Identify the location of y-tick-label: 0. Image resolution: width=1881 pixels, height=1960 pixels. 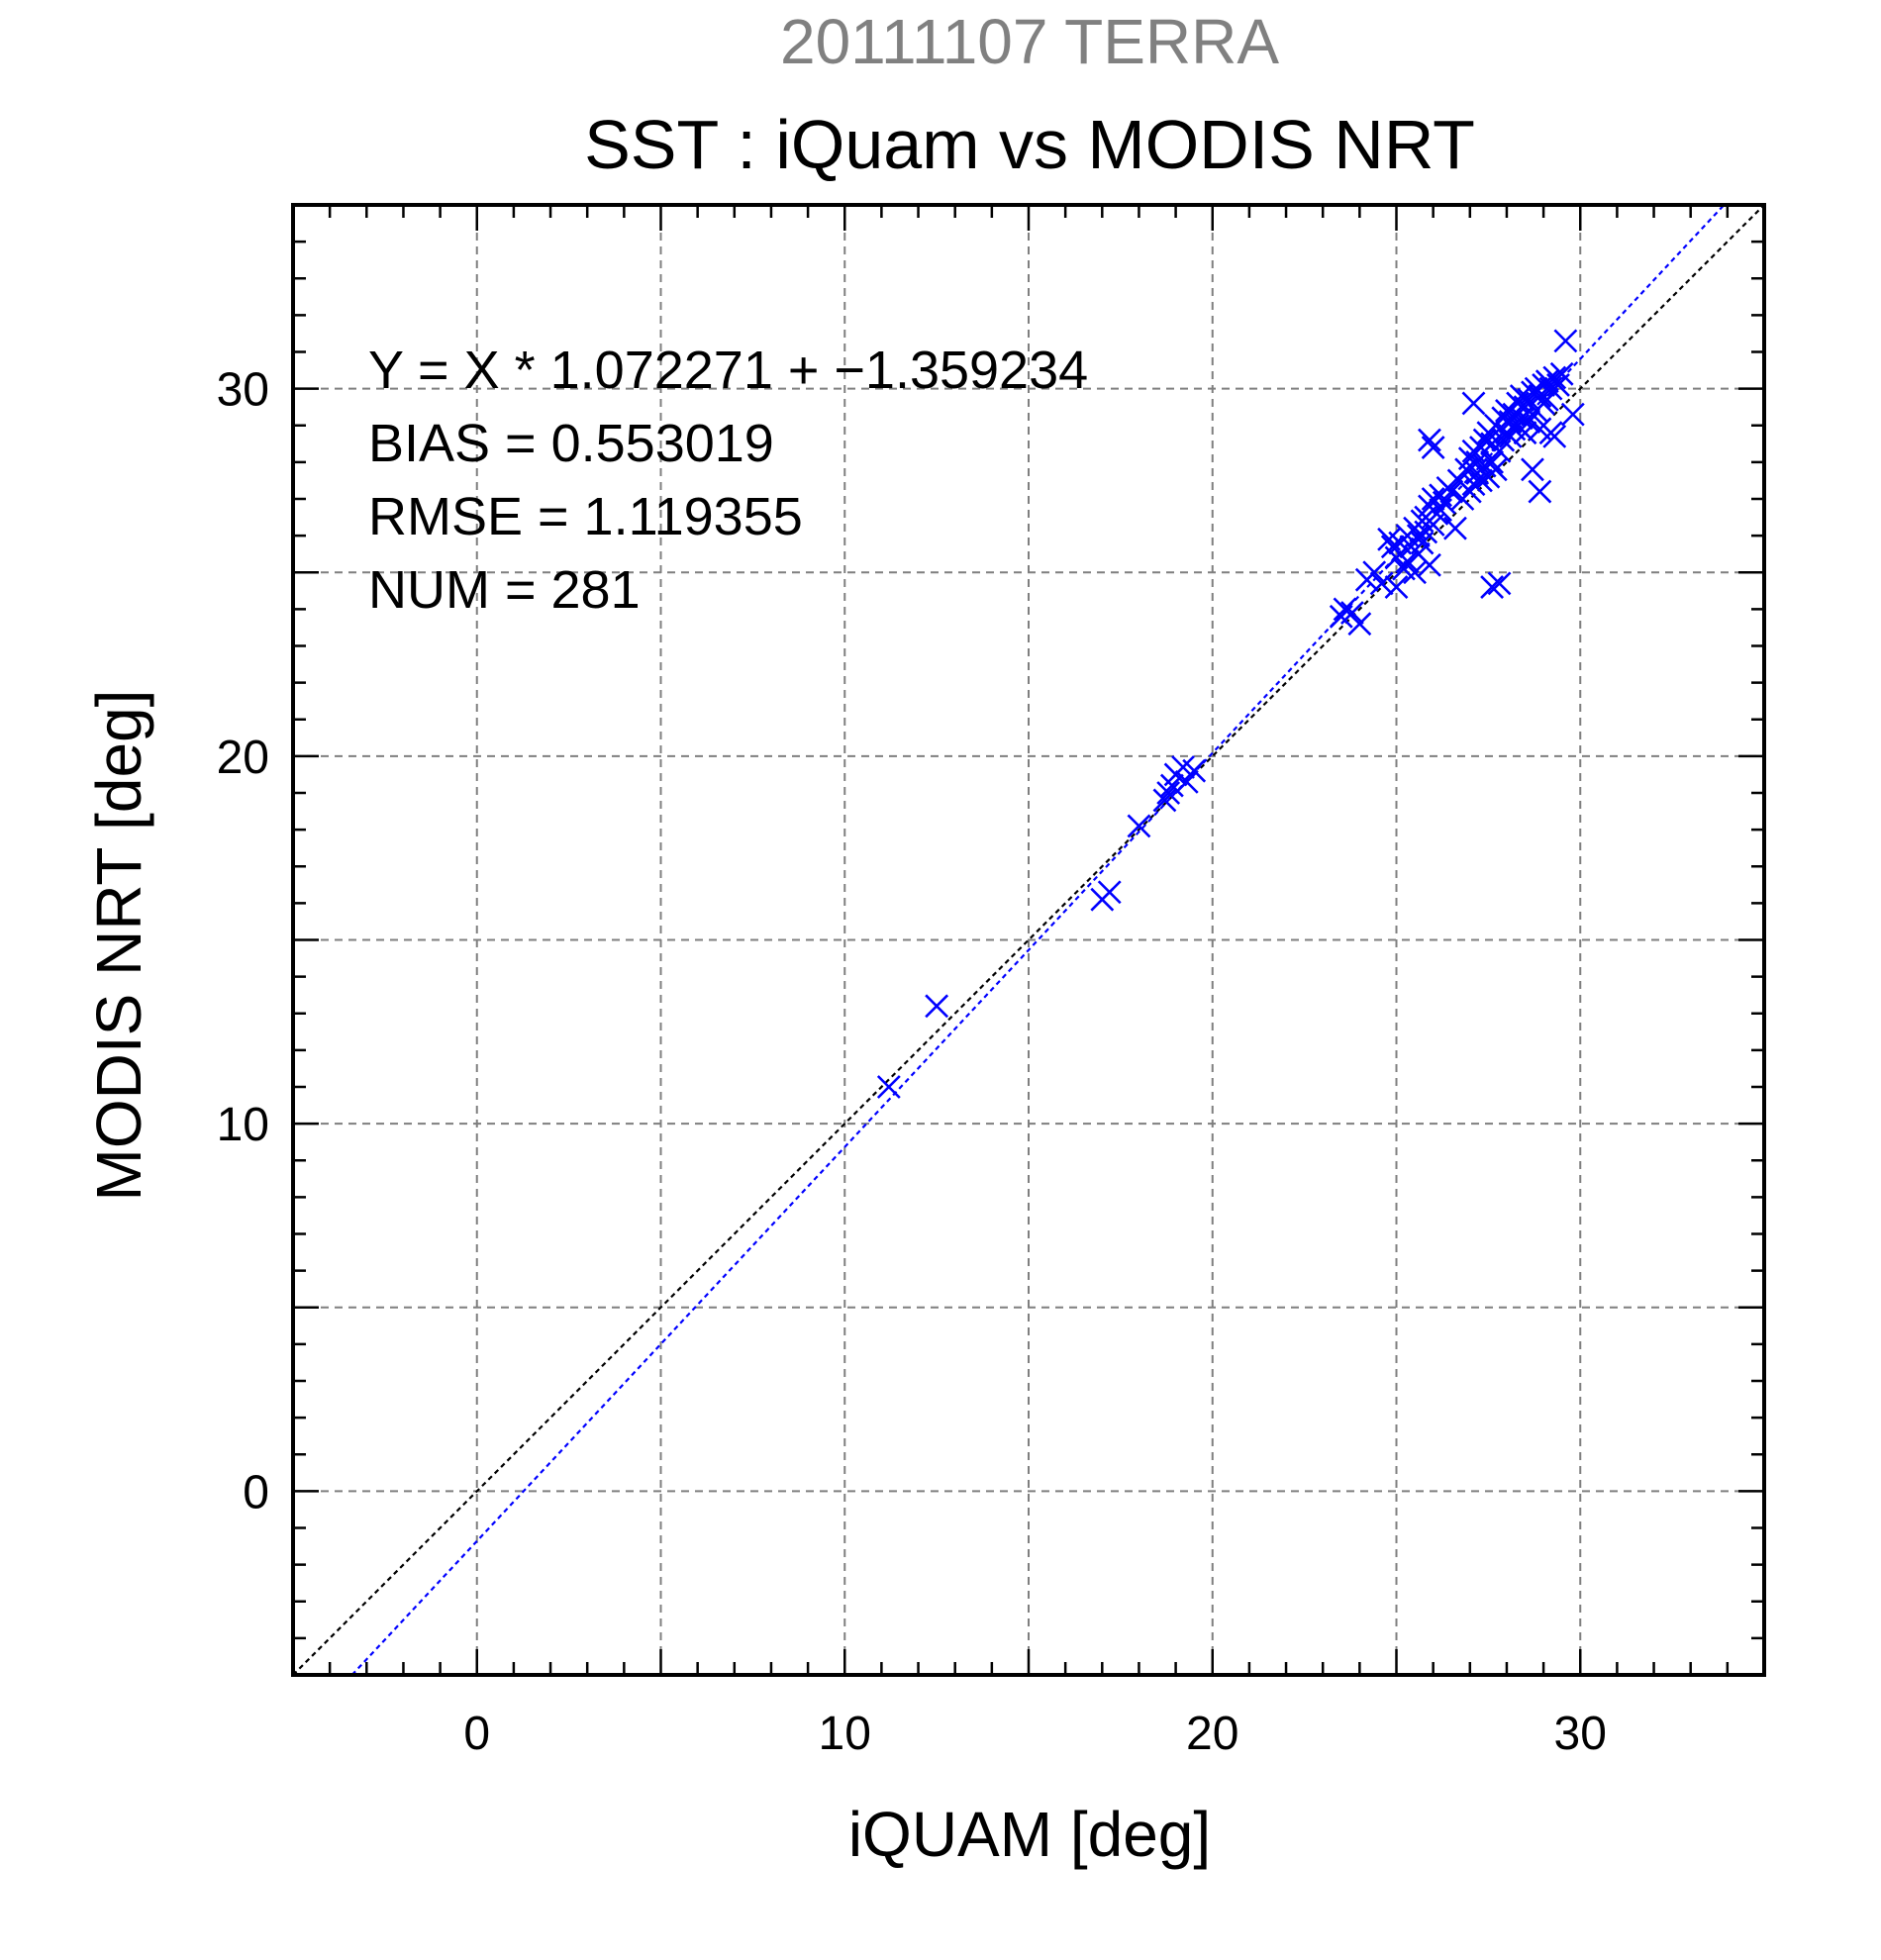
(256, 1492).